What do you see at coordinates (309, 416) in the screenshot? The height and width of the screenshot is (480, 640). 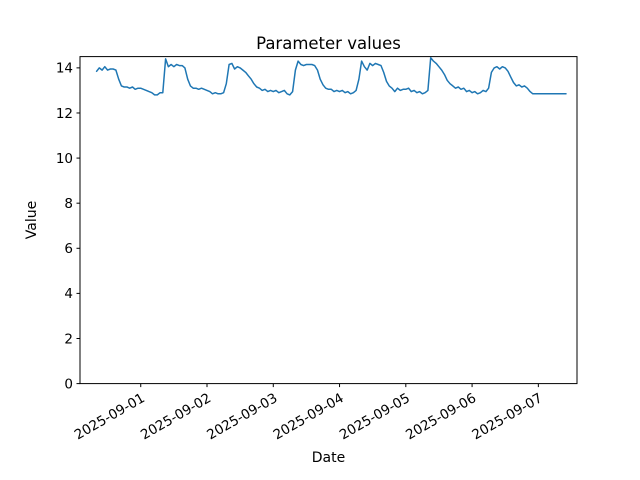 I see `x-tick-label: 2025-09-04` at bounding box center [309, 416].